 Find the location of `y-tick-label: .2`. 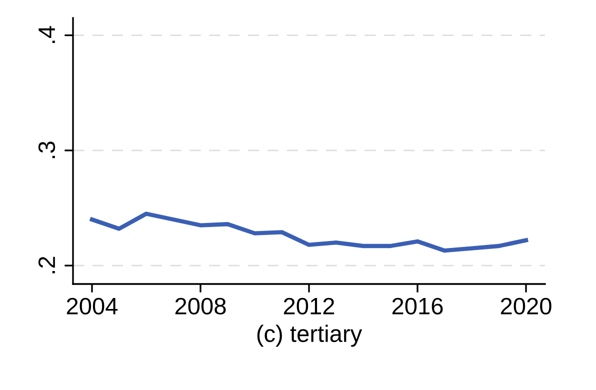

y-tick-label: .2 is located at coordinates (46, 265).